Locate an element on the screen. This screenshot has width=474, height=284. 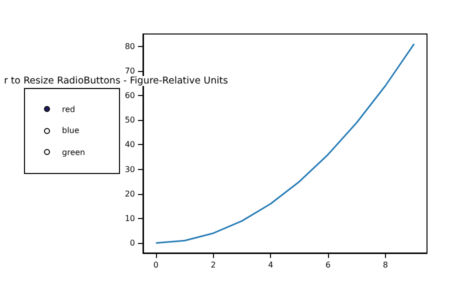
y-tick-label: 30 is located at coordinates (129, 169).